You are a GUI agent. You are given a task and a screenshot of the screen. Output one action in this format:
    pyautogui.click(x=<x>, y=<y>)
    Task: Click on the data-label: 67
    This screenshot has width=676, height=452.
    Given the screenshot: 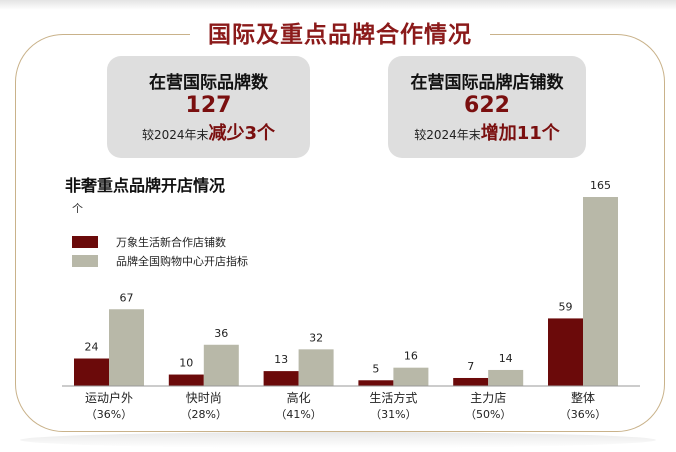 What is the action you would take?
    pyautogui.click(x=127, y=297)
    